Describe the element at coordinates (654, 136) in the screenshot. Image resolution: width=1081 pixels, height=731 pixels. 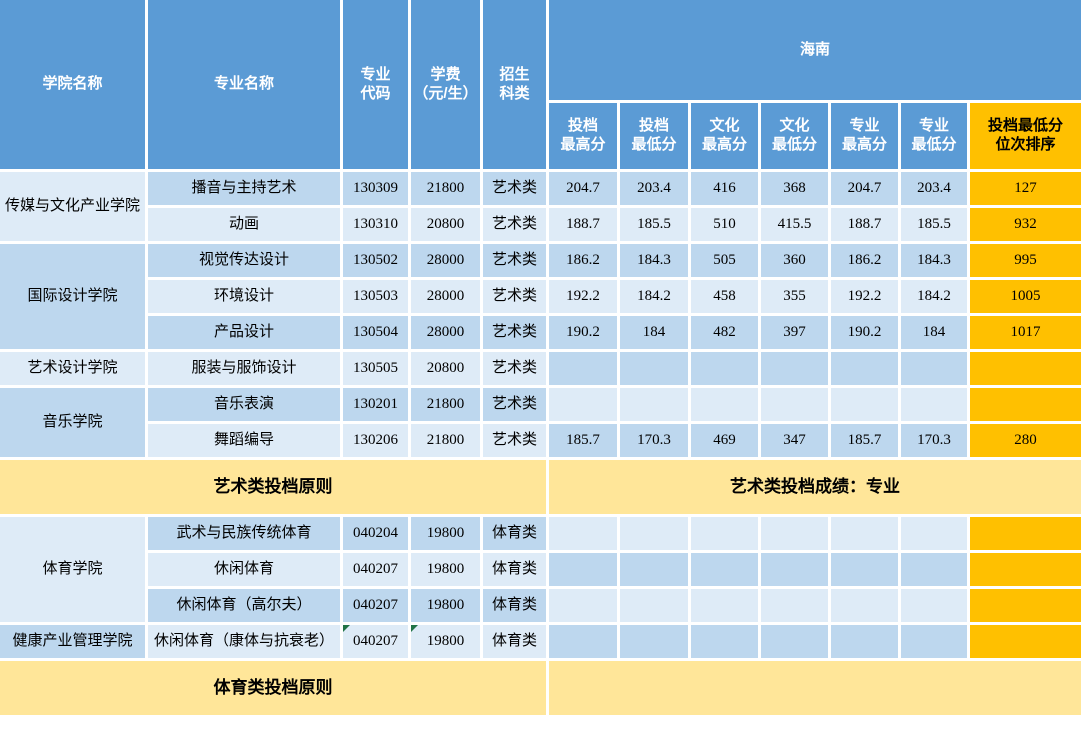
I see `header-toudang-min: 投档 最低分` at that location.